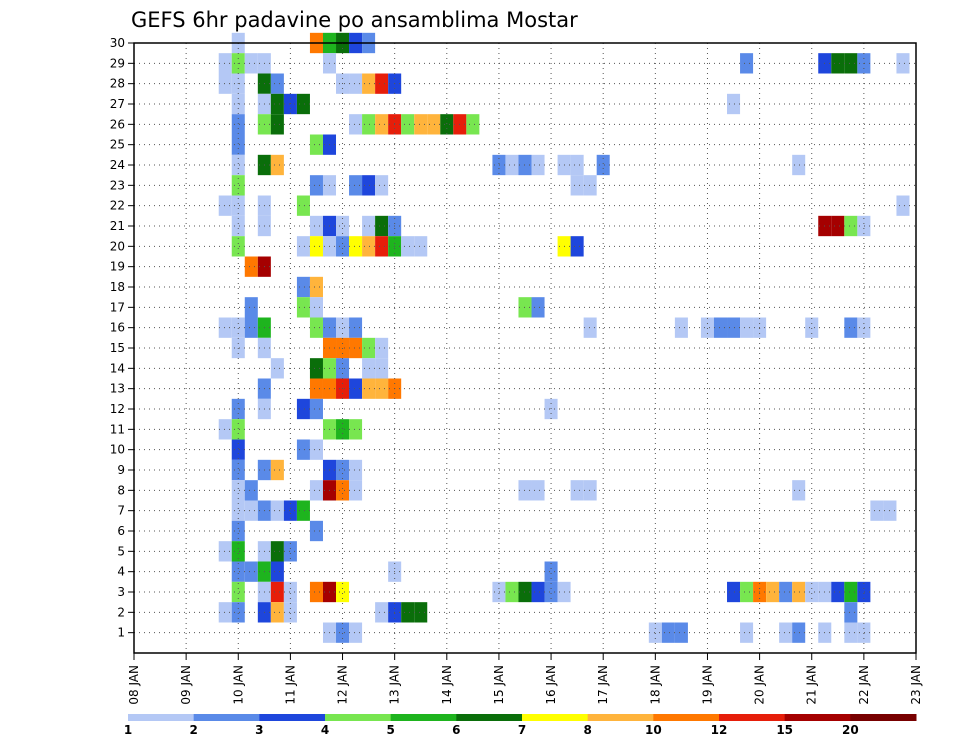 This screenshot has width=960, height=742. Describe the element at coordinates (117, 43) in the screenshot. I see `y-tick-label: 30` at that location.